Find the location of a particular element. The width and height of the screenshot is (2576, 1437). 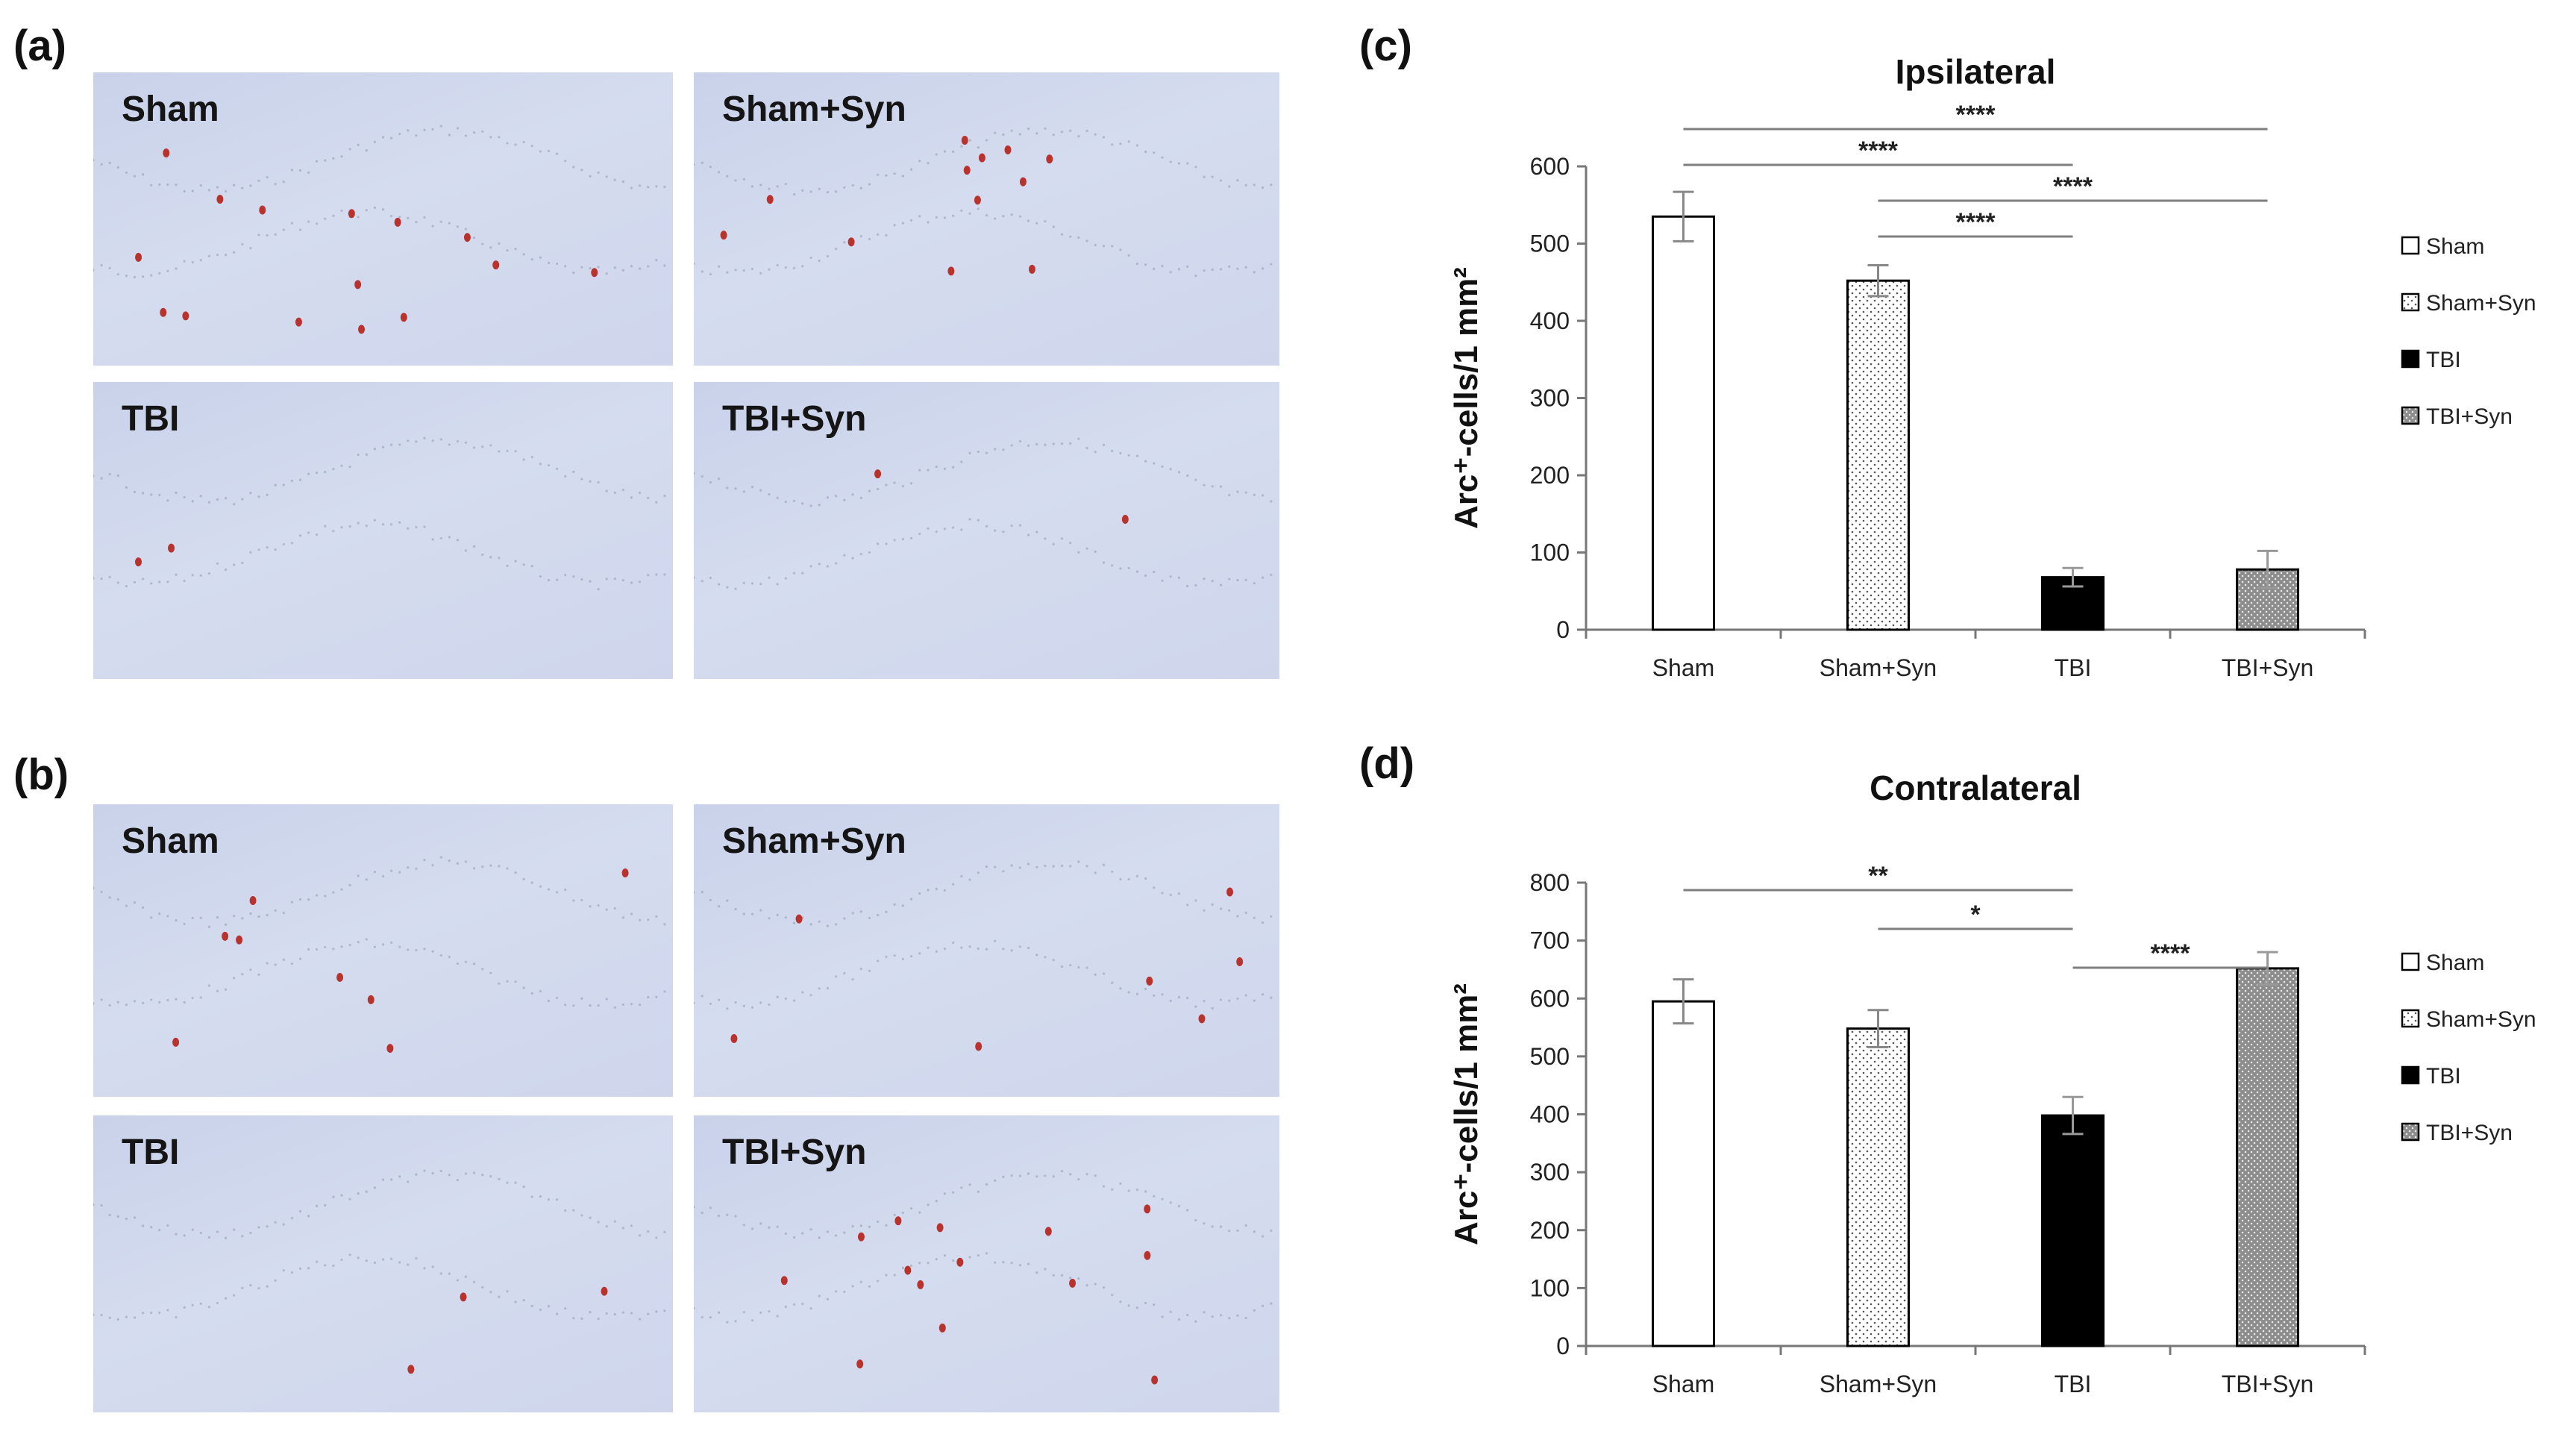

significance-stars: ** is located at coordinates (1878, 876).